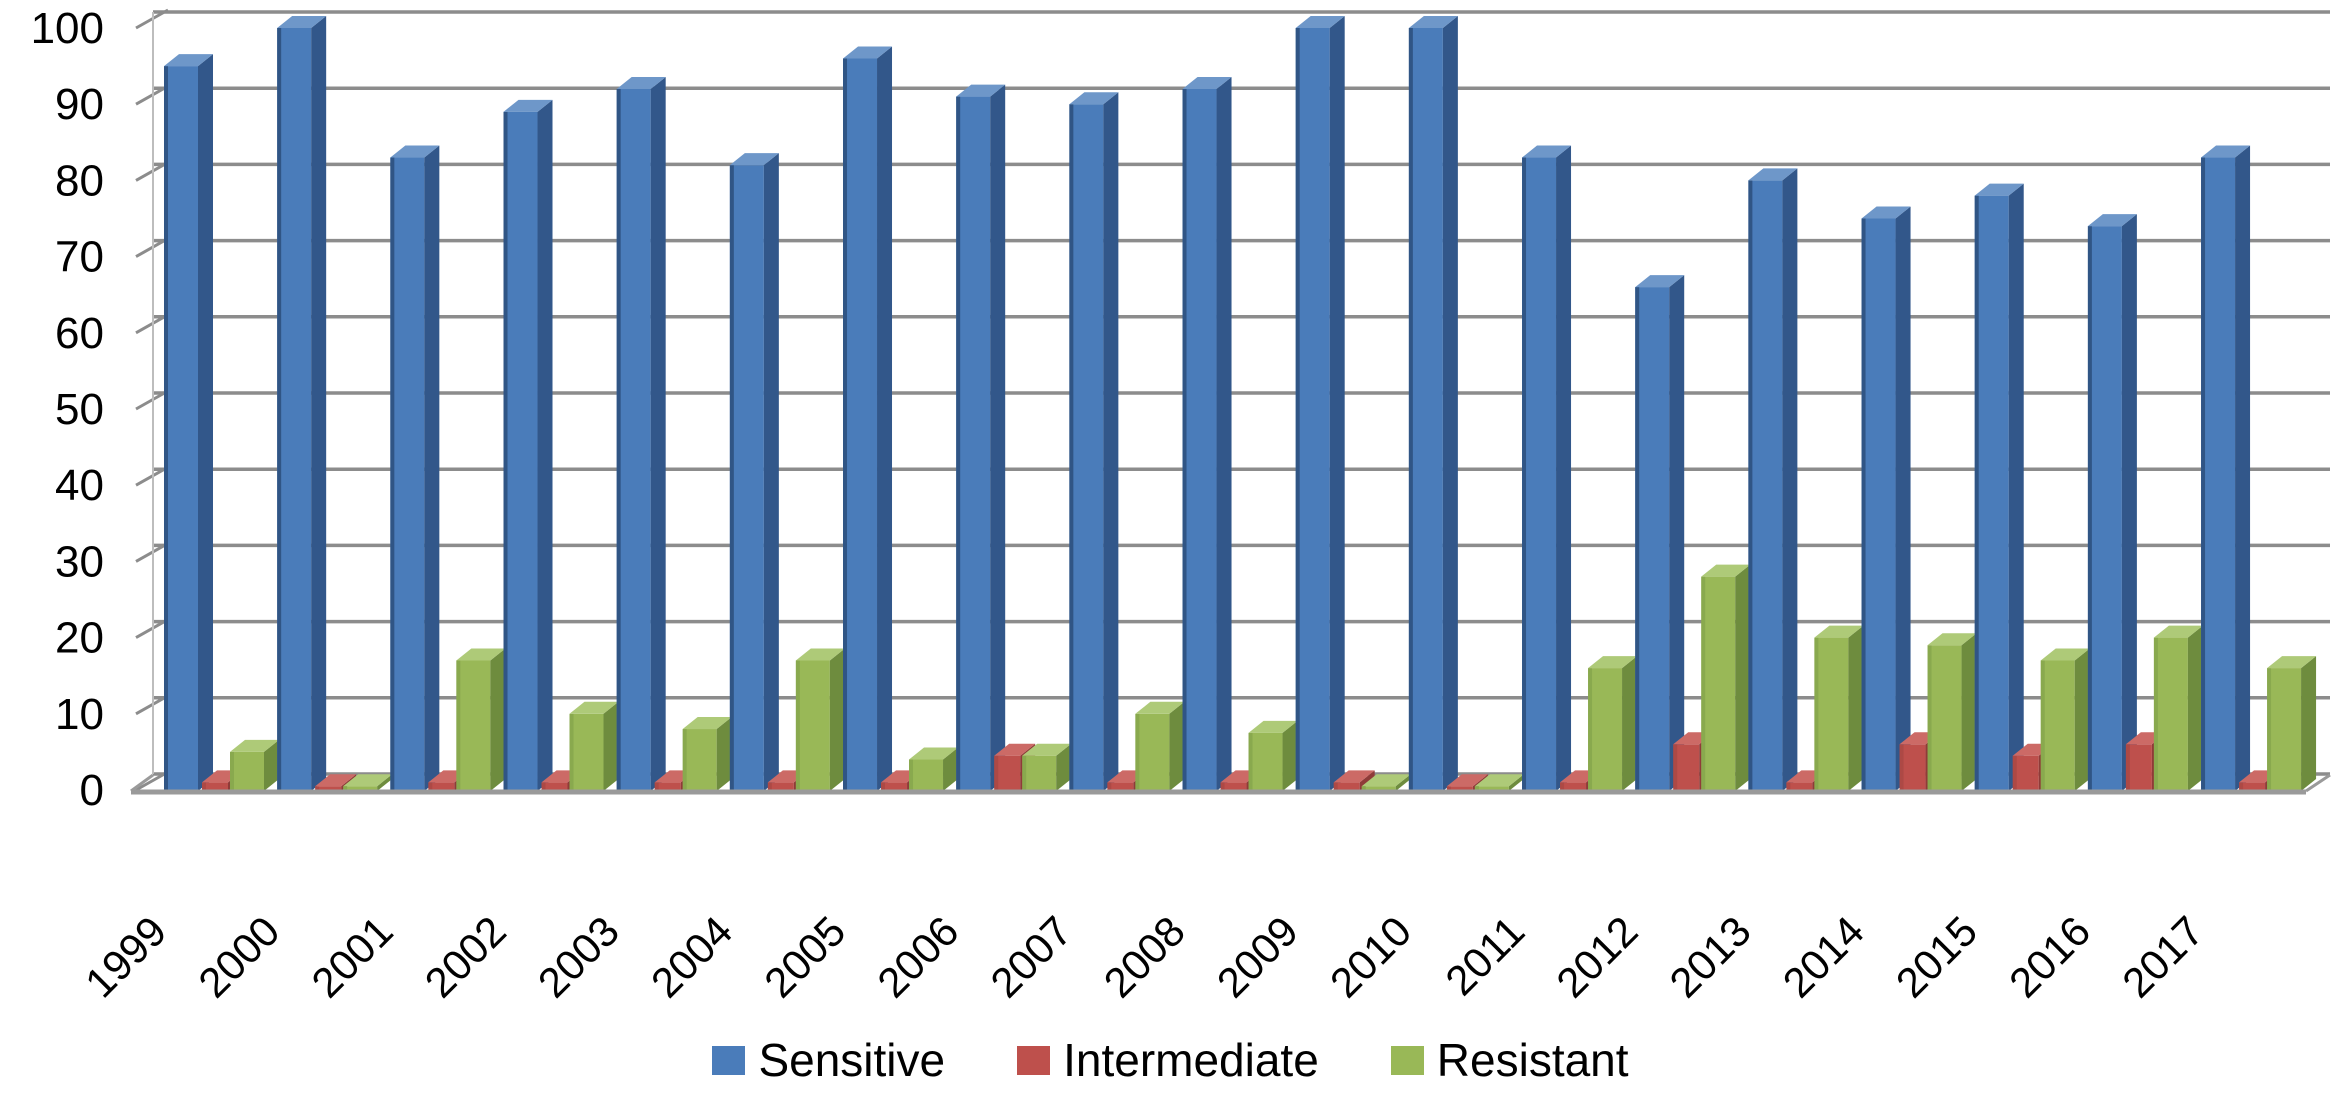 The image size is (2341, 1094). What do you see at coordinates (125, 956) in the screenshot?
I see `x-axis-label-1999: 1999` at bounding box center [125, 956].